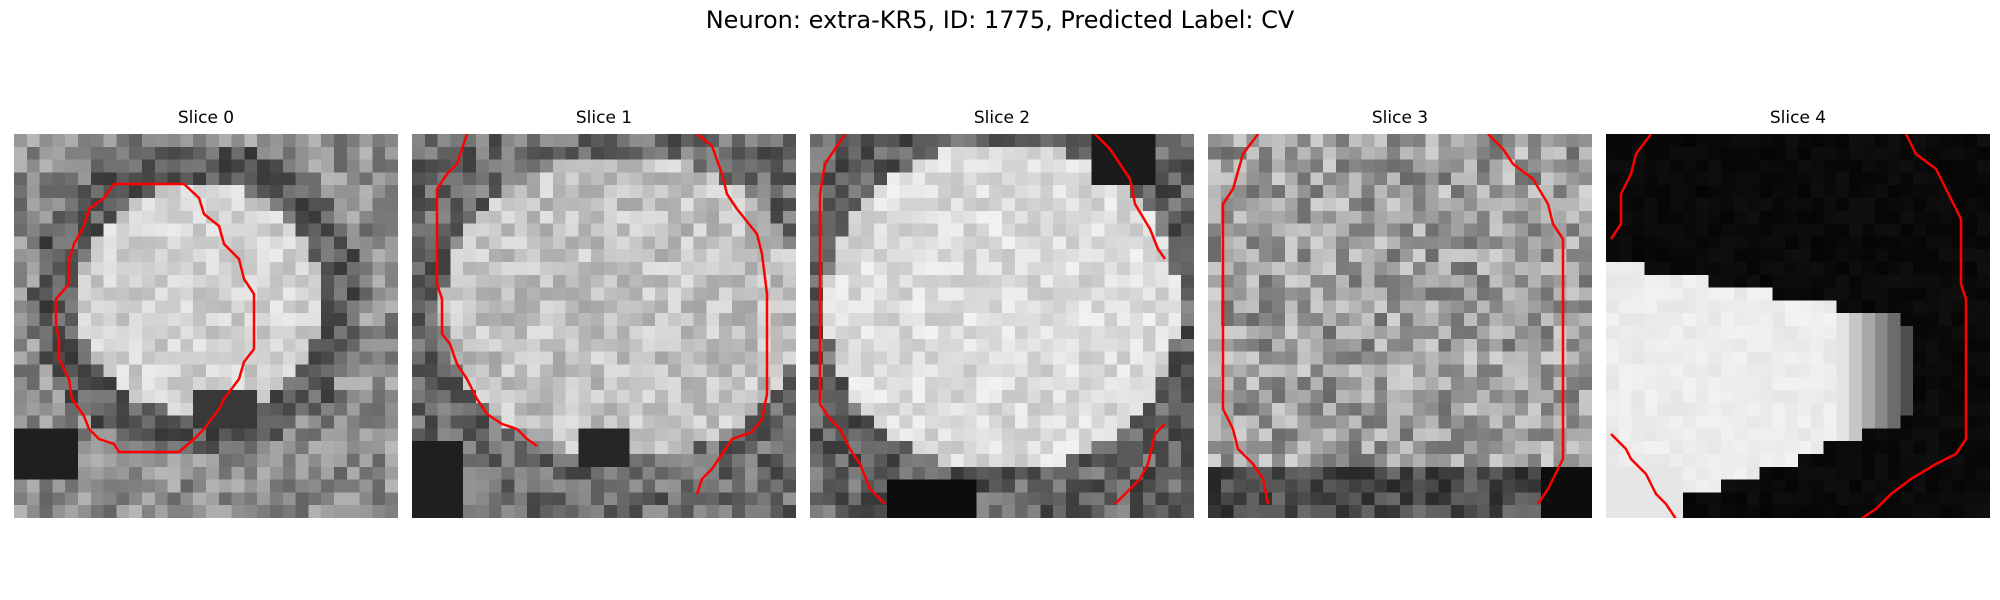 The image size is (2000, 600). Describe the element at coordinates (604, 118) in the screenshot. I see `slice-title: Slice 1` at that location.